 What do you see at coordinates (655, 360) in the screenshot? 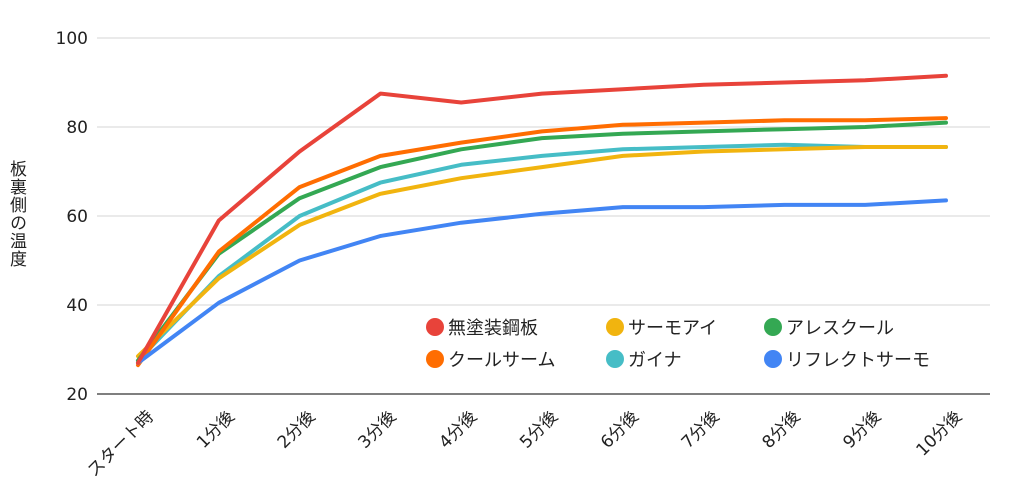
I see `legend-label: ガイナ` at bounding box center [655, 360].